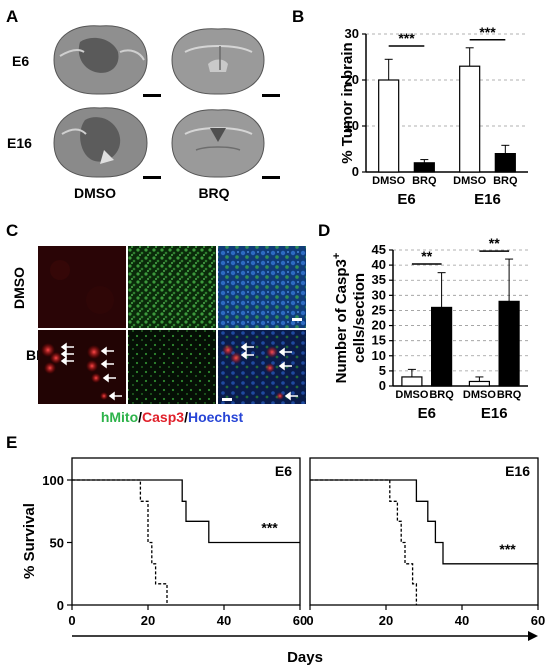 The image size is (550, 671). Describe the element at coordinates (379, 249) in the screenshot. I see `y-tick-label: 45` at that location.